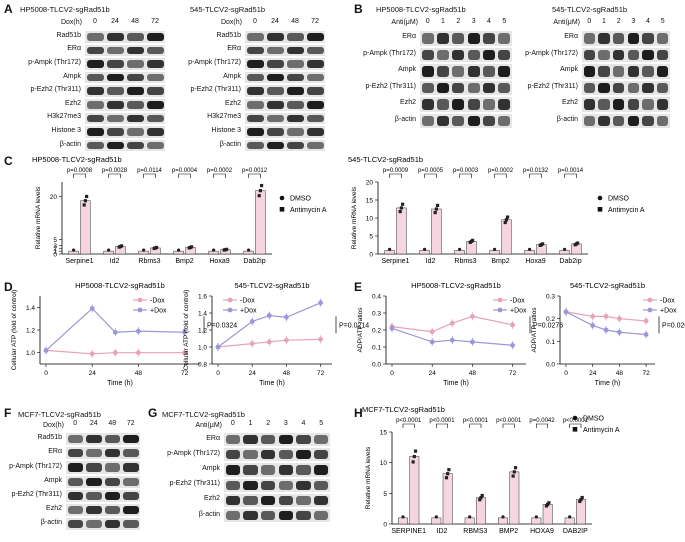 The width and height of the screenshot is (685, 542). Describe the element at coordinates (158, 311) in the screenshot. I see `legend-plus-dox-label: +Dox` at that location.